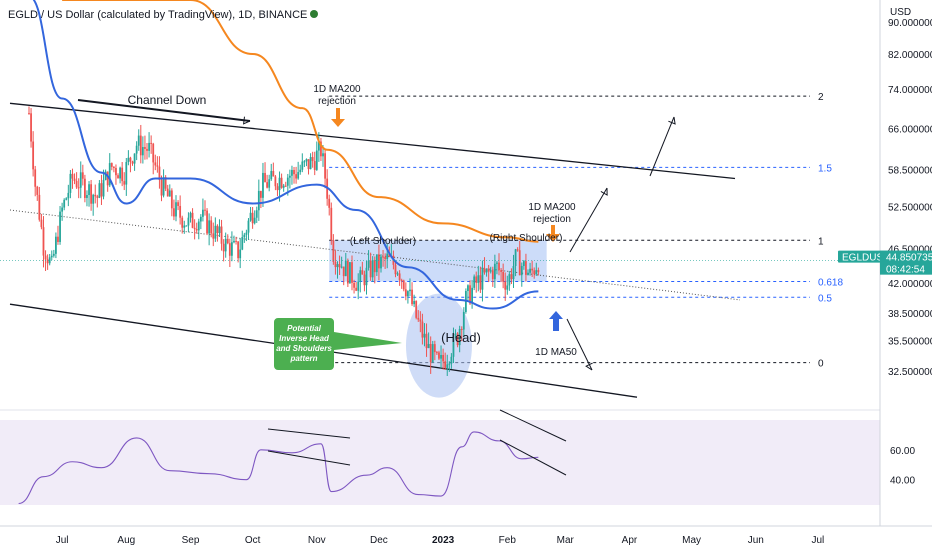  Describe the element at coordinates (825, 298) in the screenshot. I see `fib-label-4: 0.5` at that location.